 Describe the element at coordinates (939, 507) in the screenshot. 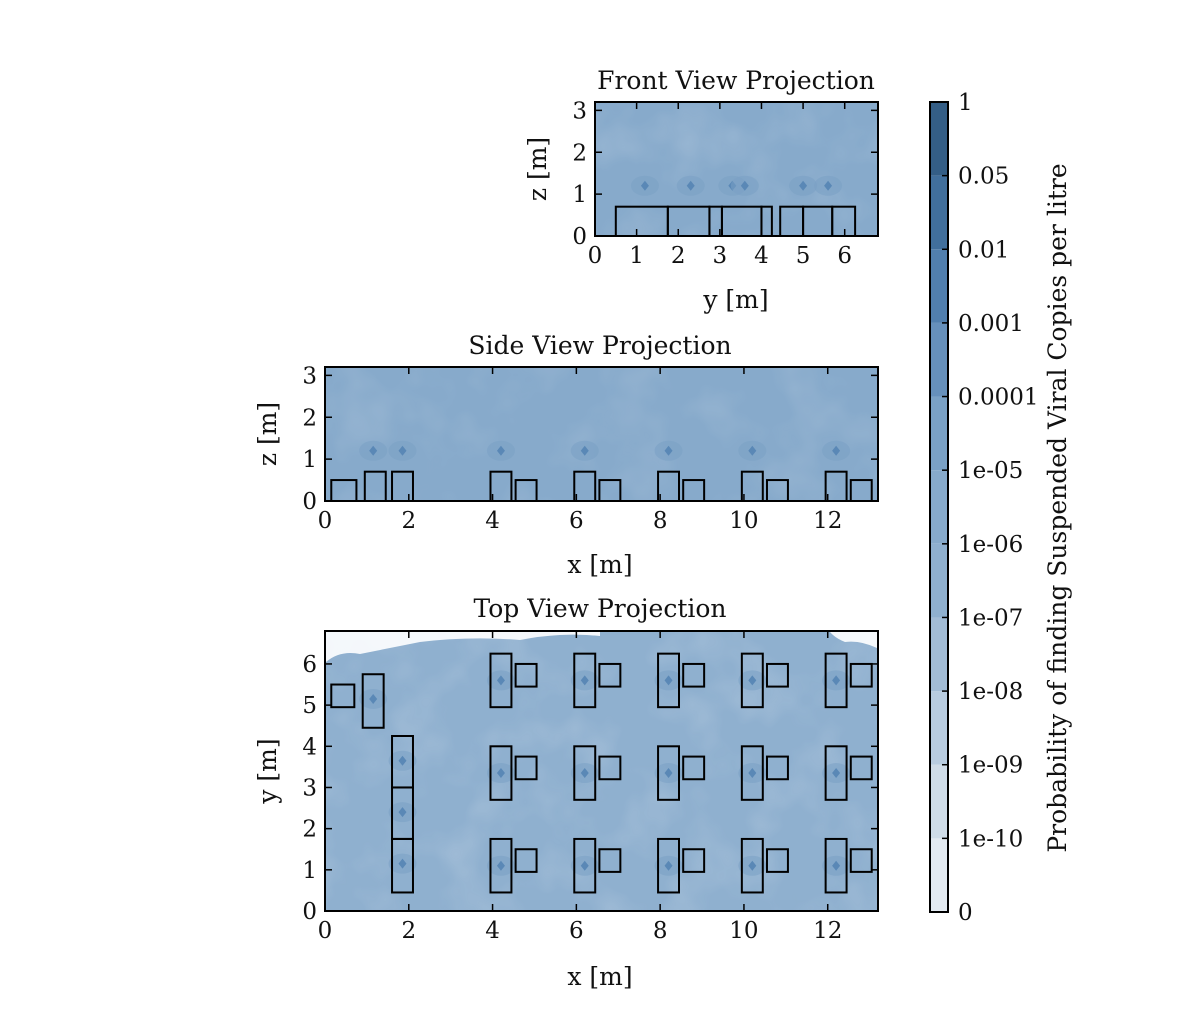

I see `colorbar-frame` at that location.